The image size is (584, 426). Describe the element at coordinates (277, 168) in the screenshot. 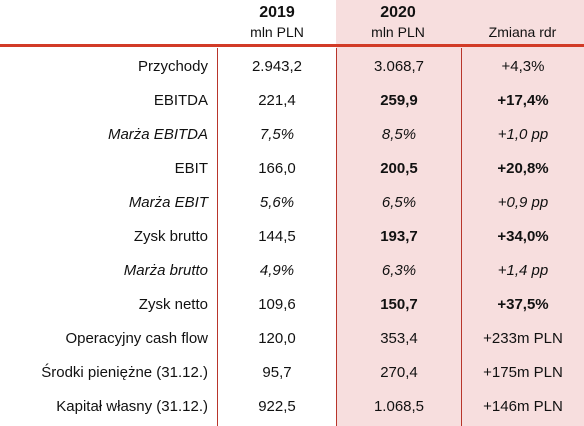

I see `value-2019: 166,0` at that location.